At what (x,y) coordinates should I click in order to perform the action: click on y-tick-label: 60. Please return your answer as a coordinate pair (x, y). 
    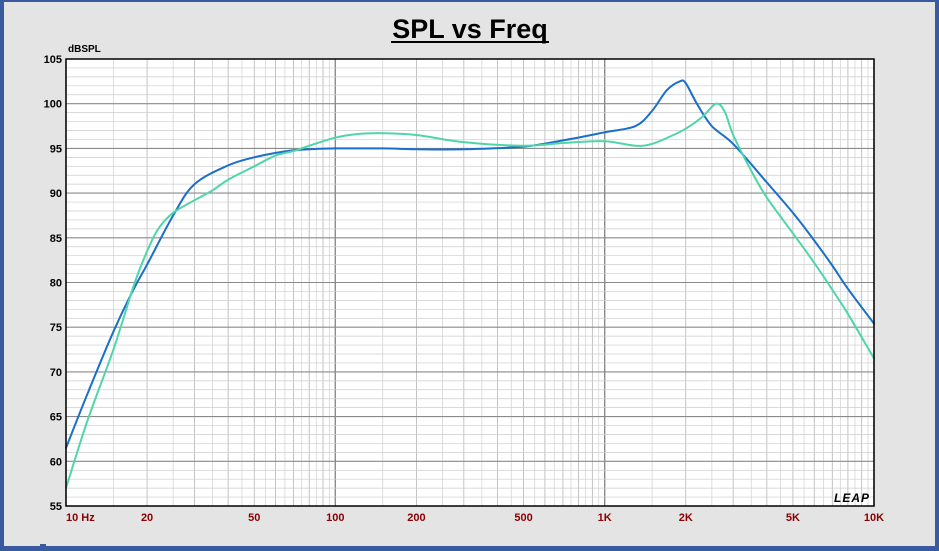
    Looking at the image, I should click on (56, 462).